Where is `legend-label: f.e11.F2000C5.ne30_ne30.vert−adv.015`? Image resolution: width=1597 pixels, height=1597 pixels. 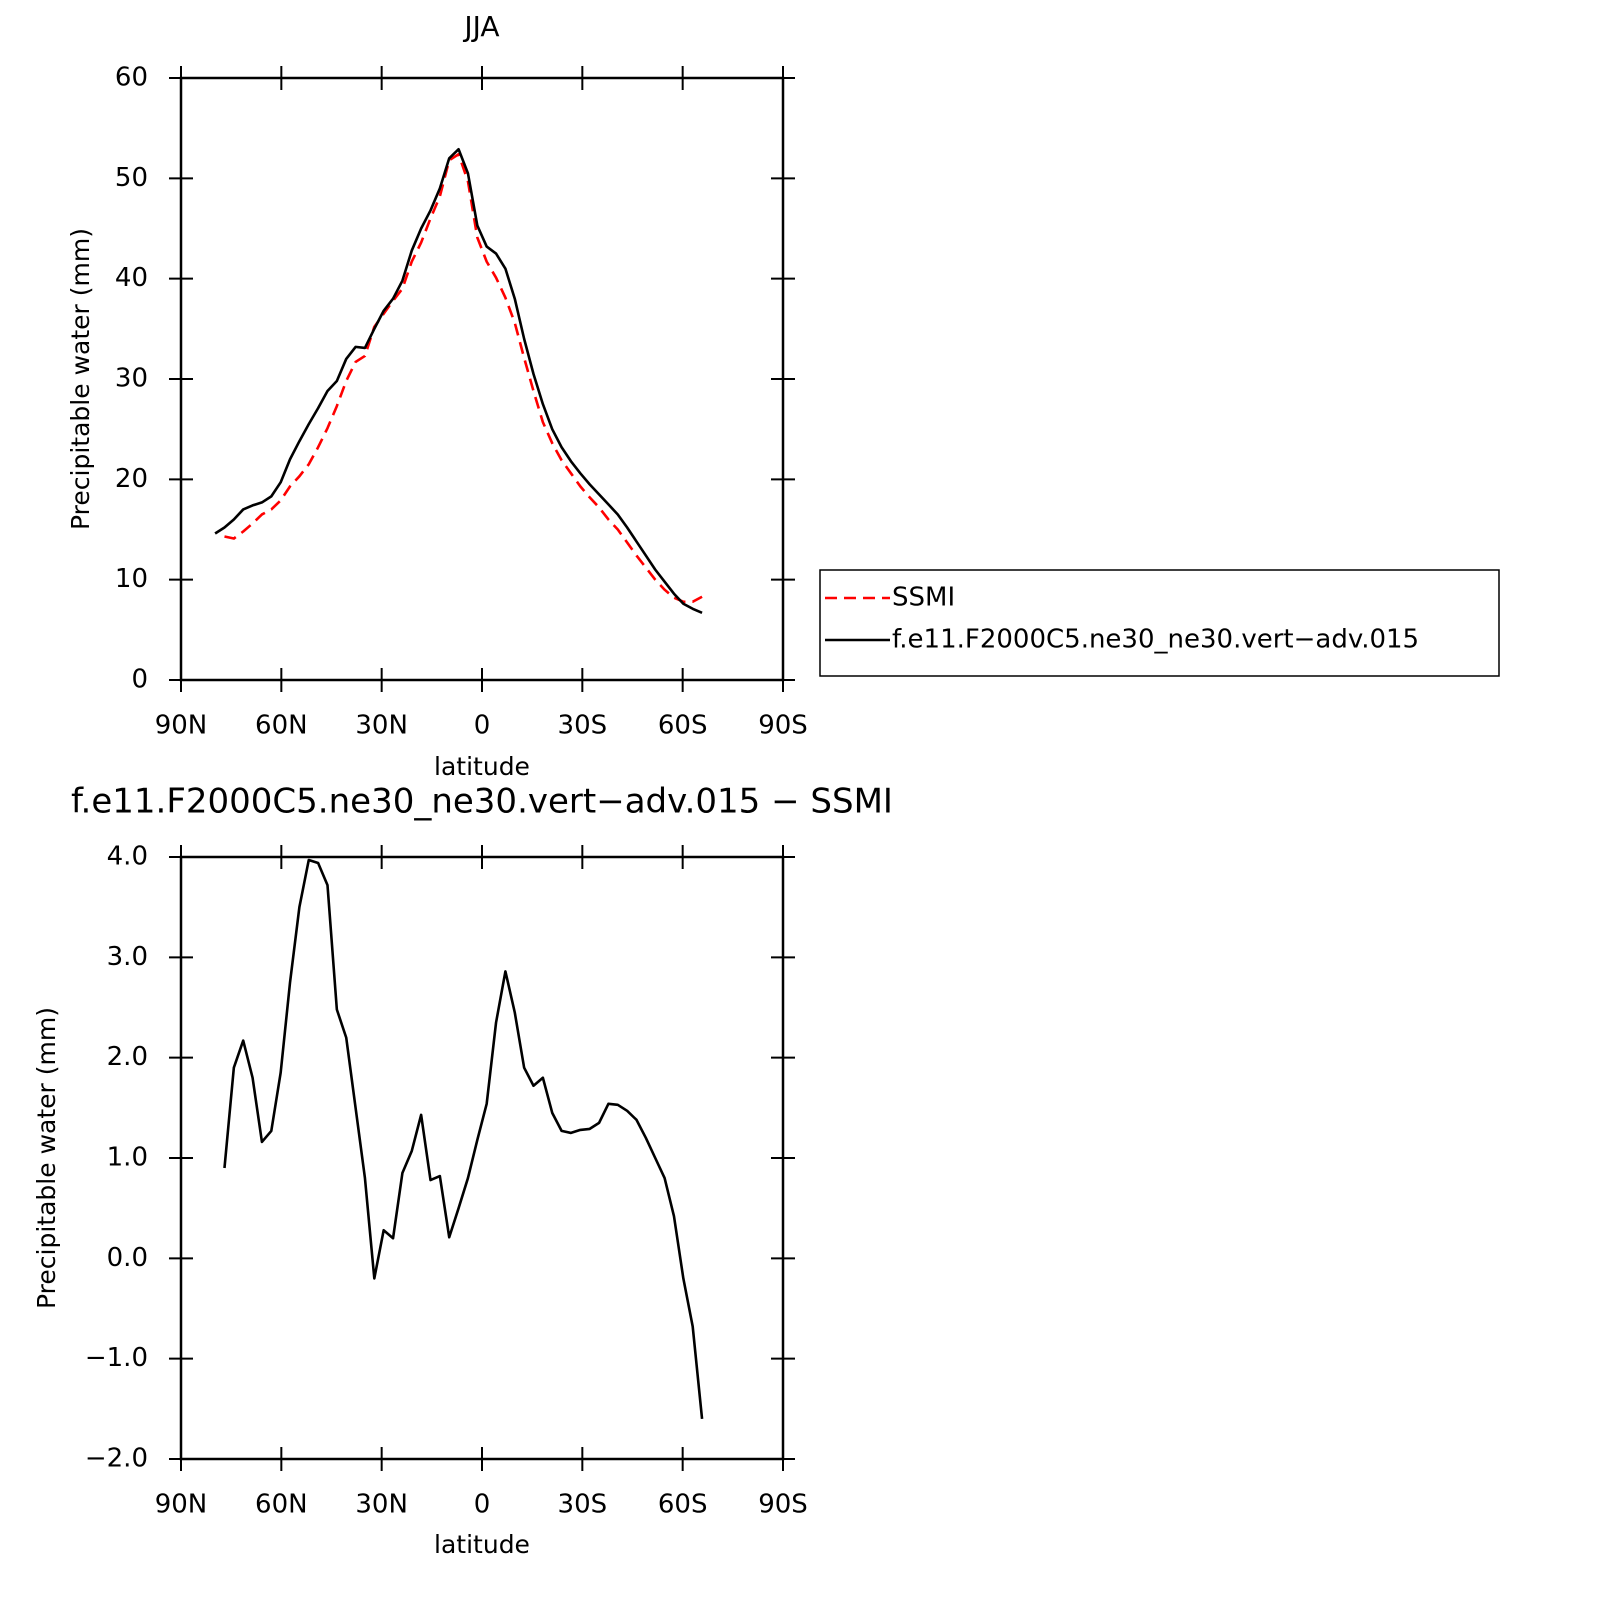 legend-label: f.e11.F2000C5.ne30_ne30.vert−adv.015 is located at coordinates (1155, 640).